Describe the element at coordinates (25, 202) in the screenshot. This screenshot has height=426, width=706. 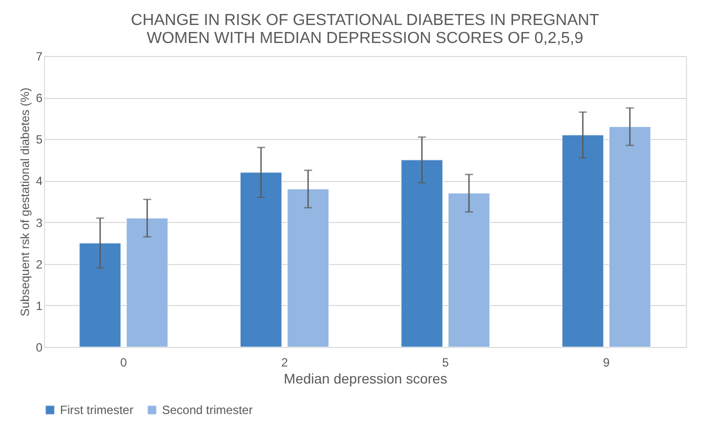
I see `y-axis-title: Subsequent rsk of gestational diabetes (%)` at that location.